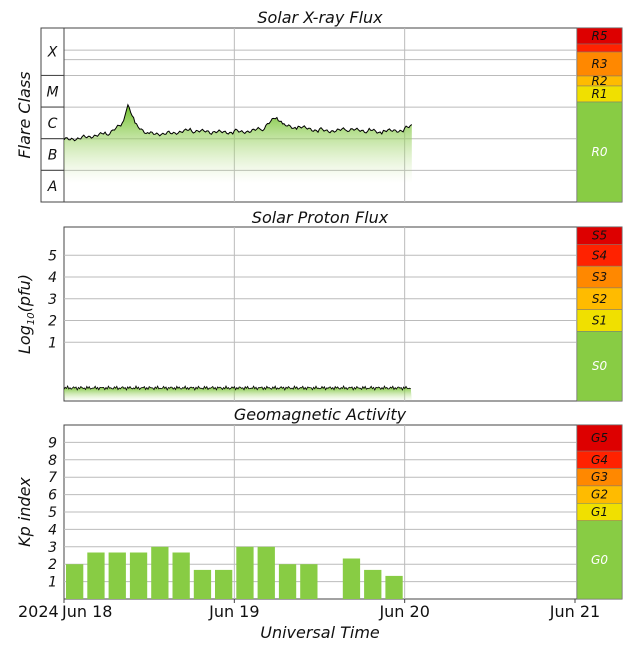  I want to click on flare-class-label-a: A, so click(52, 187).